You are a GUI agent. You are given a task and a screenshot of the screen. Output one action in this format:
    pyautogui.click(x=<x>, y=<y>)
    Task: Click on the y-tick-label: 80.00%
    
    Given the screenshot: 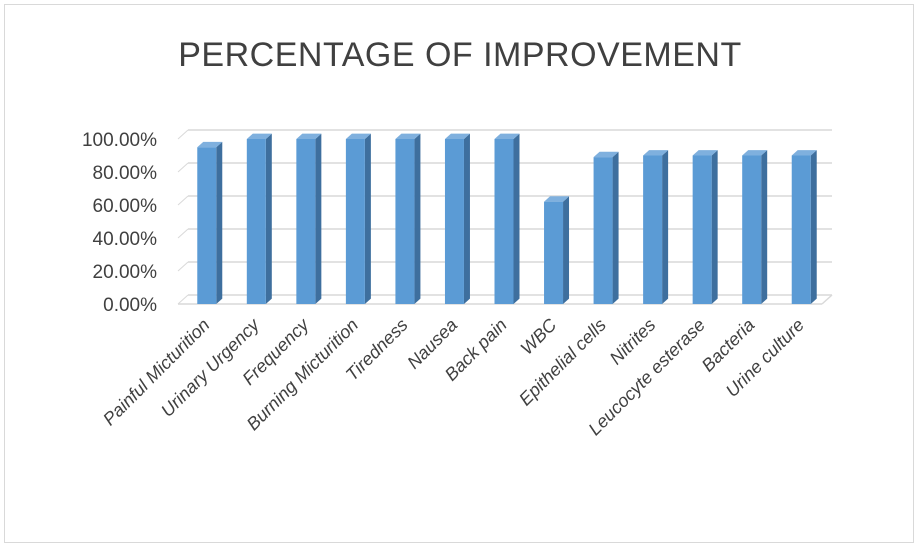 What is the action you would take?
    pyautogui.click(x=125, y=173)
    